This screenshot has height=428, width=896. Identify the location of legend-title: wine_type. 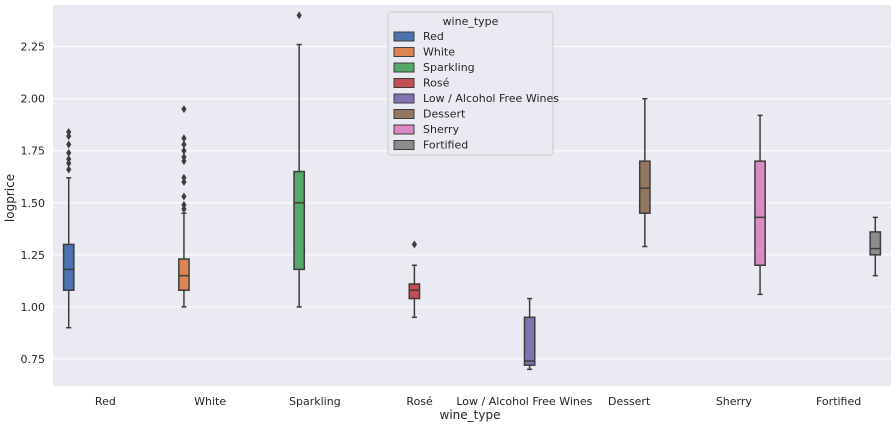
(471, 21).